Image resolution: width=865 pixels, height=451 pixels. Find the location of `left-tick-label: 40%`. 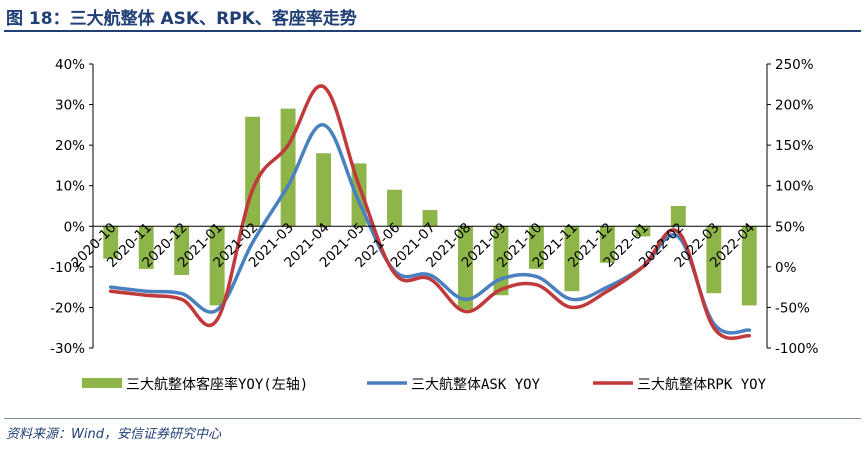

left-tick-label: 40% is located at coordinates (70, 65).